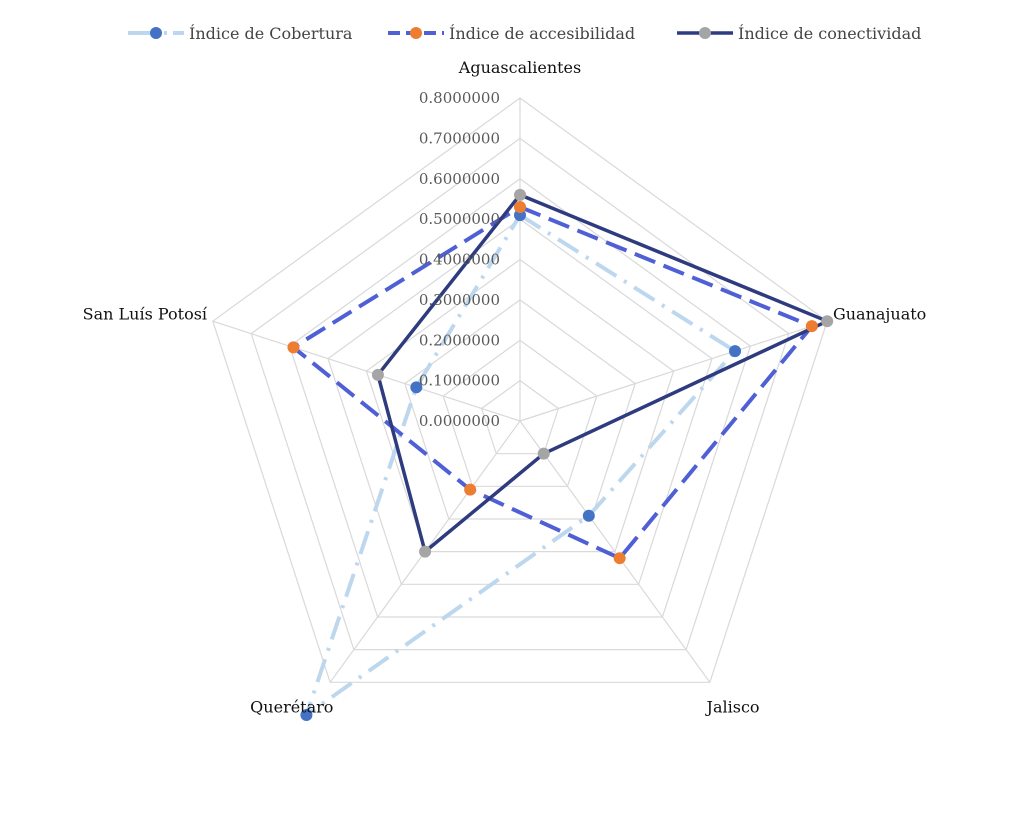 The height and width of the screenshot is (833, 1032). Describe the element at coordinates (519, 67) in the screenshot. I see `category-label-aguascalientes: Aguascalientes` at that location.